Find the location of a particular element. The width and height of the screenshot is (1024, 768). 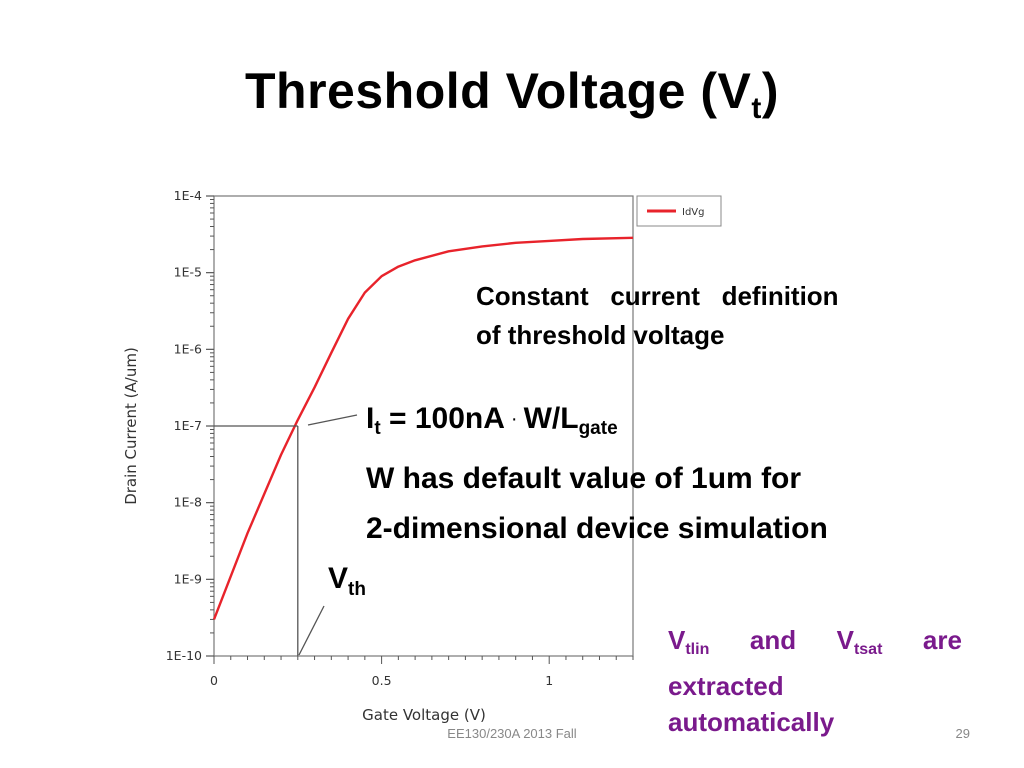

y-tick-label: 1E-9 is located at coordinates (188, 578).